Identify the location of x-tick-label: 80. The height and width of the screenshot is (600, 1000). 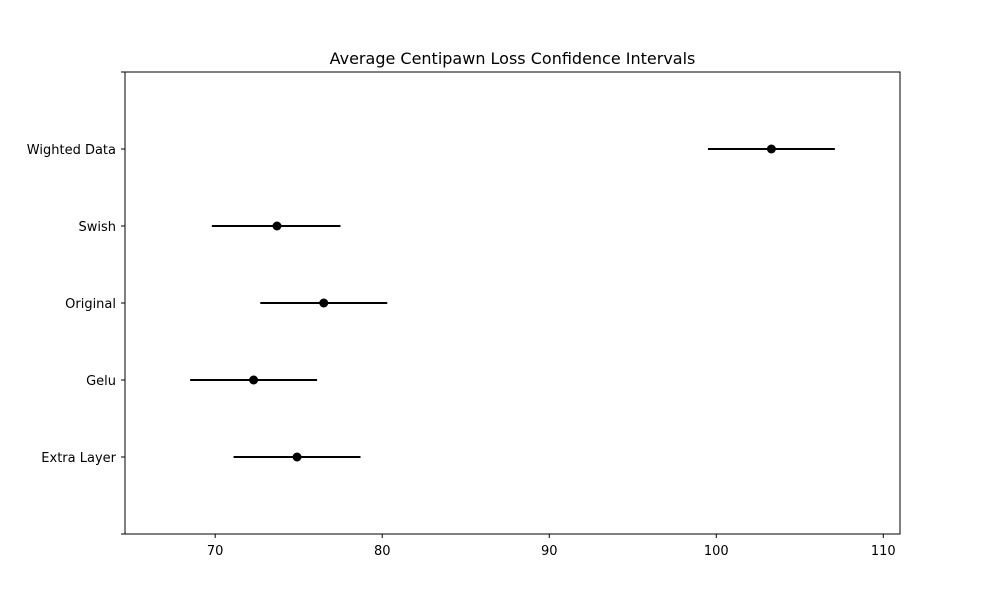
(382, 551).